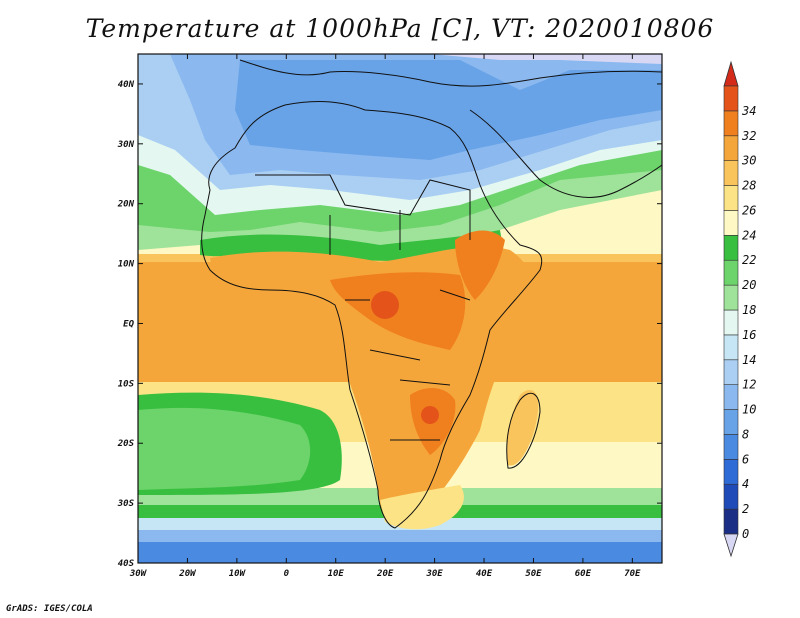  I want to click on colorbar-label: 6, so click(745, 459).